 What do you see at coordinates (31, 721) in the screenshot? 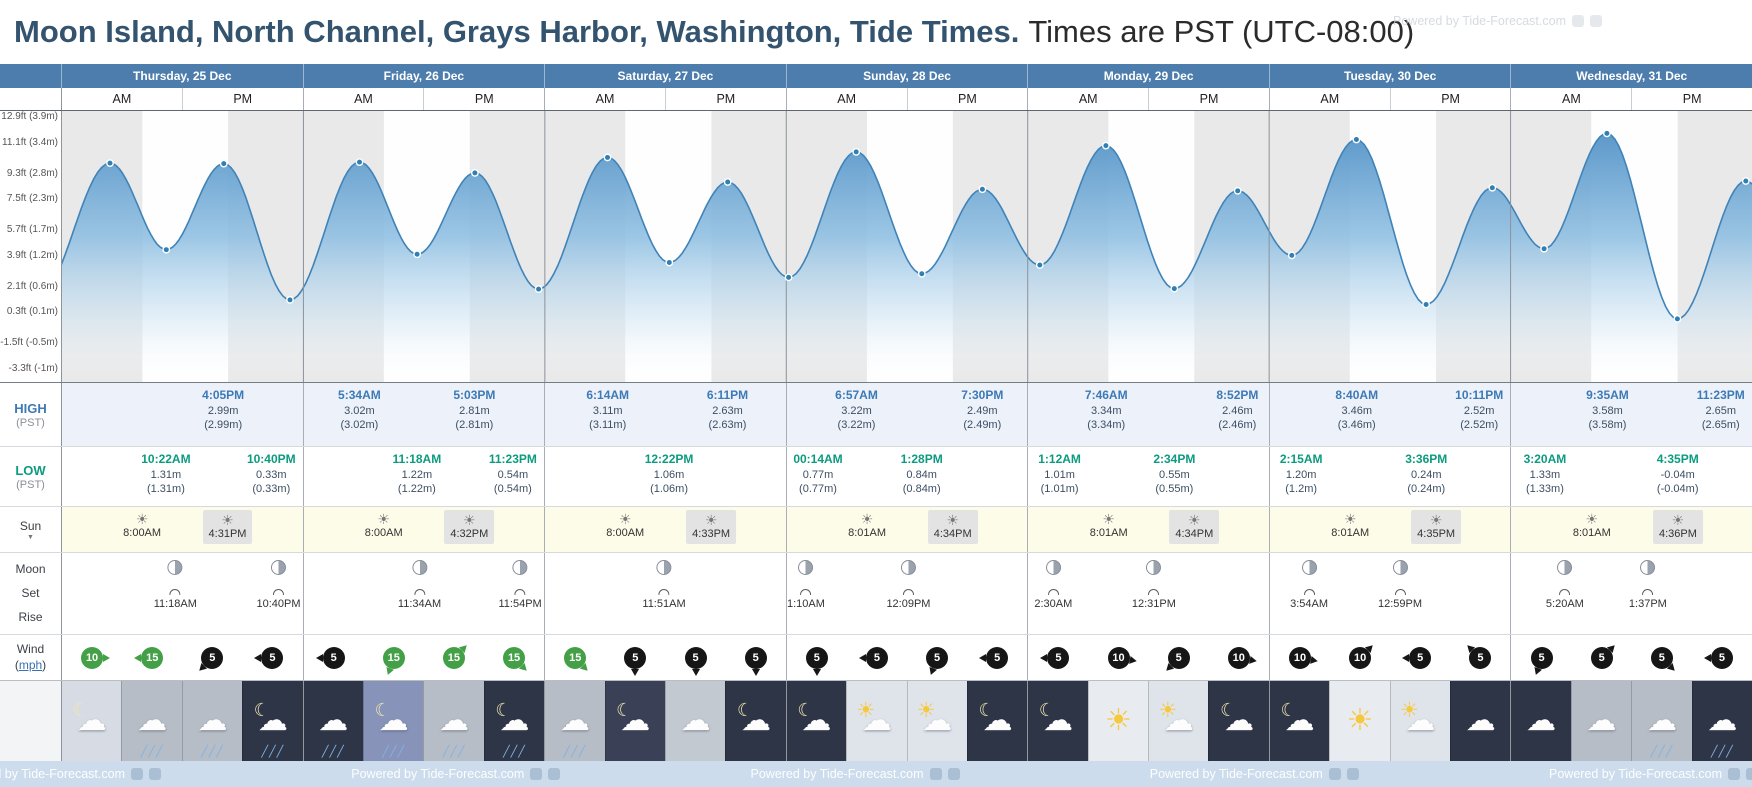
I see `weather-row-corner` at bounding box center [31, 721].